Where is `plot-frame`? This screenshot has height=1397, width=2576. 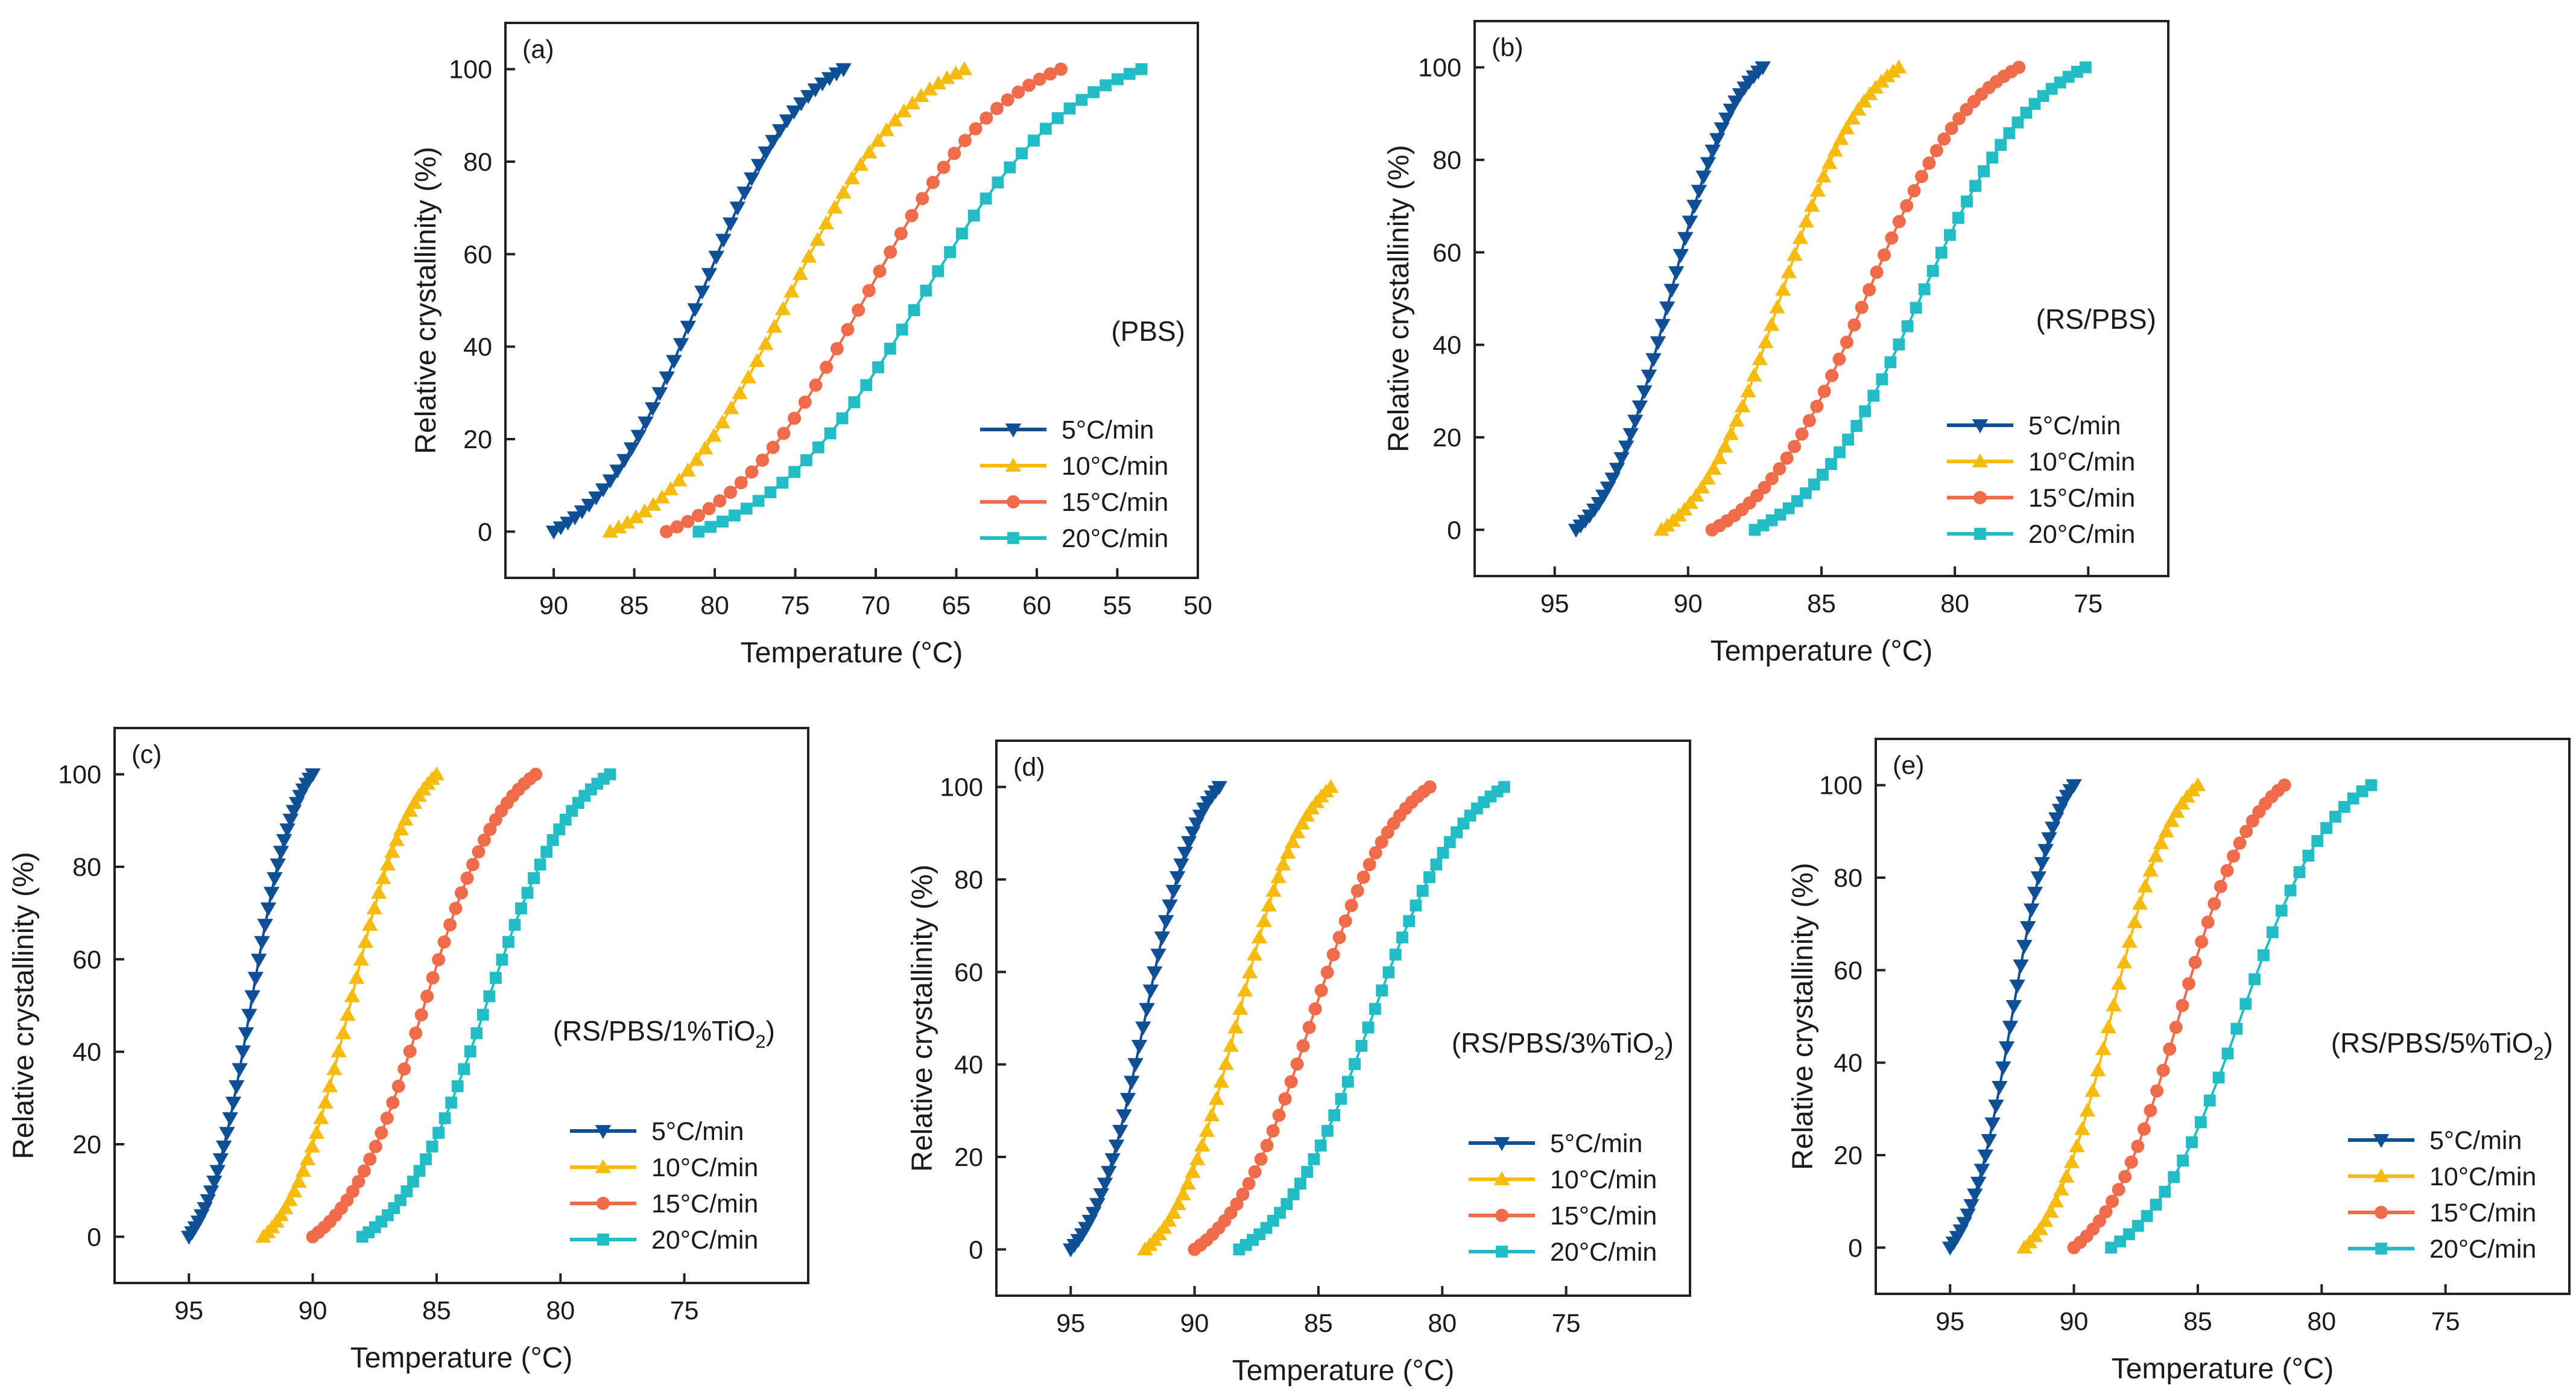
plot-frame is located at coordinates (1343, 1018).